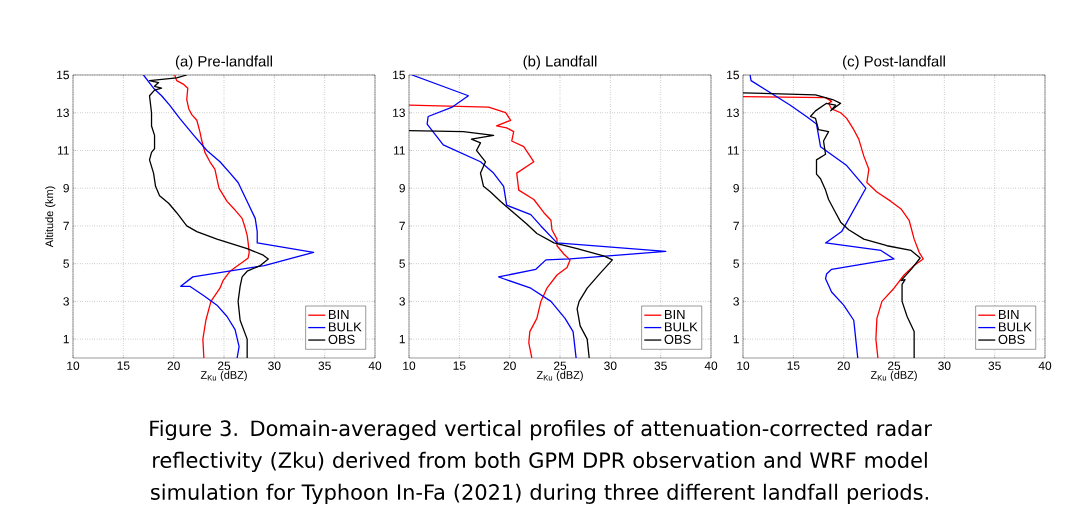 The height and width of the screenshot is (524, 1080). What do you see at coordinates (223, 62) in the screenshot?
I see `chart-title: (a) Pre-landfall` at bounding box center [223, 62].